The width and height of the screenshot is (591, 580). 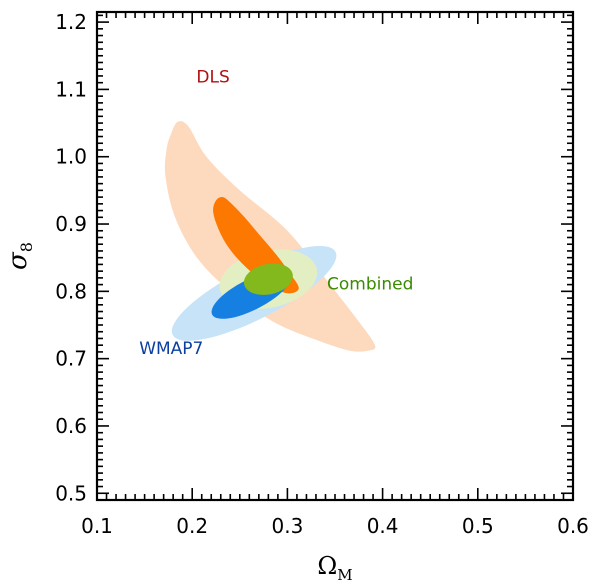 What do you see at coordinates (71, 493) in the screenshot?
I see `y-tick-label: 0.5` at bounding box center [71, 493].